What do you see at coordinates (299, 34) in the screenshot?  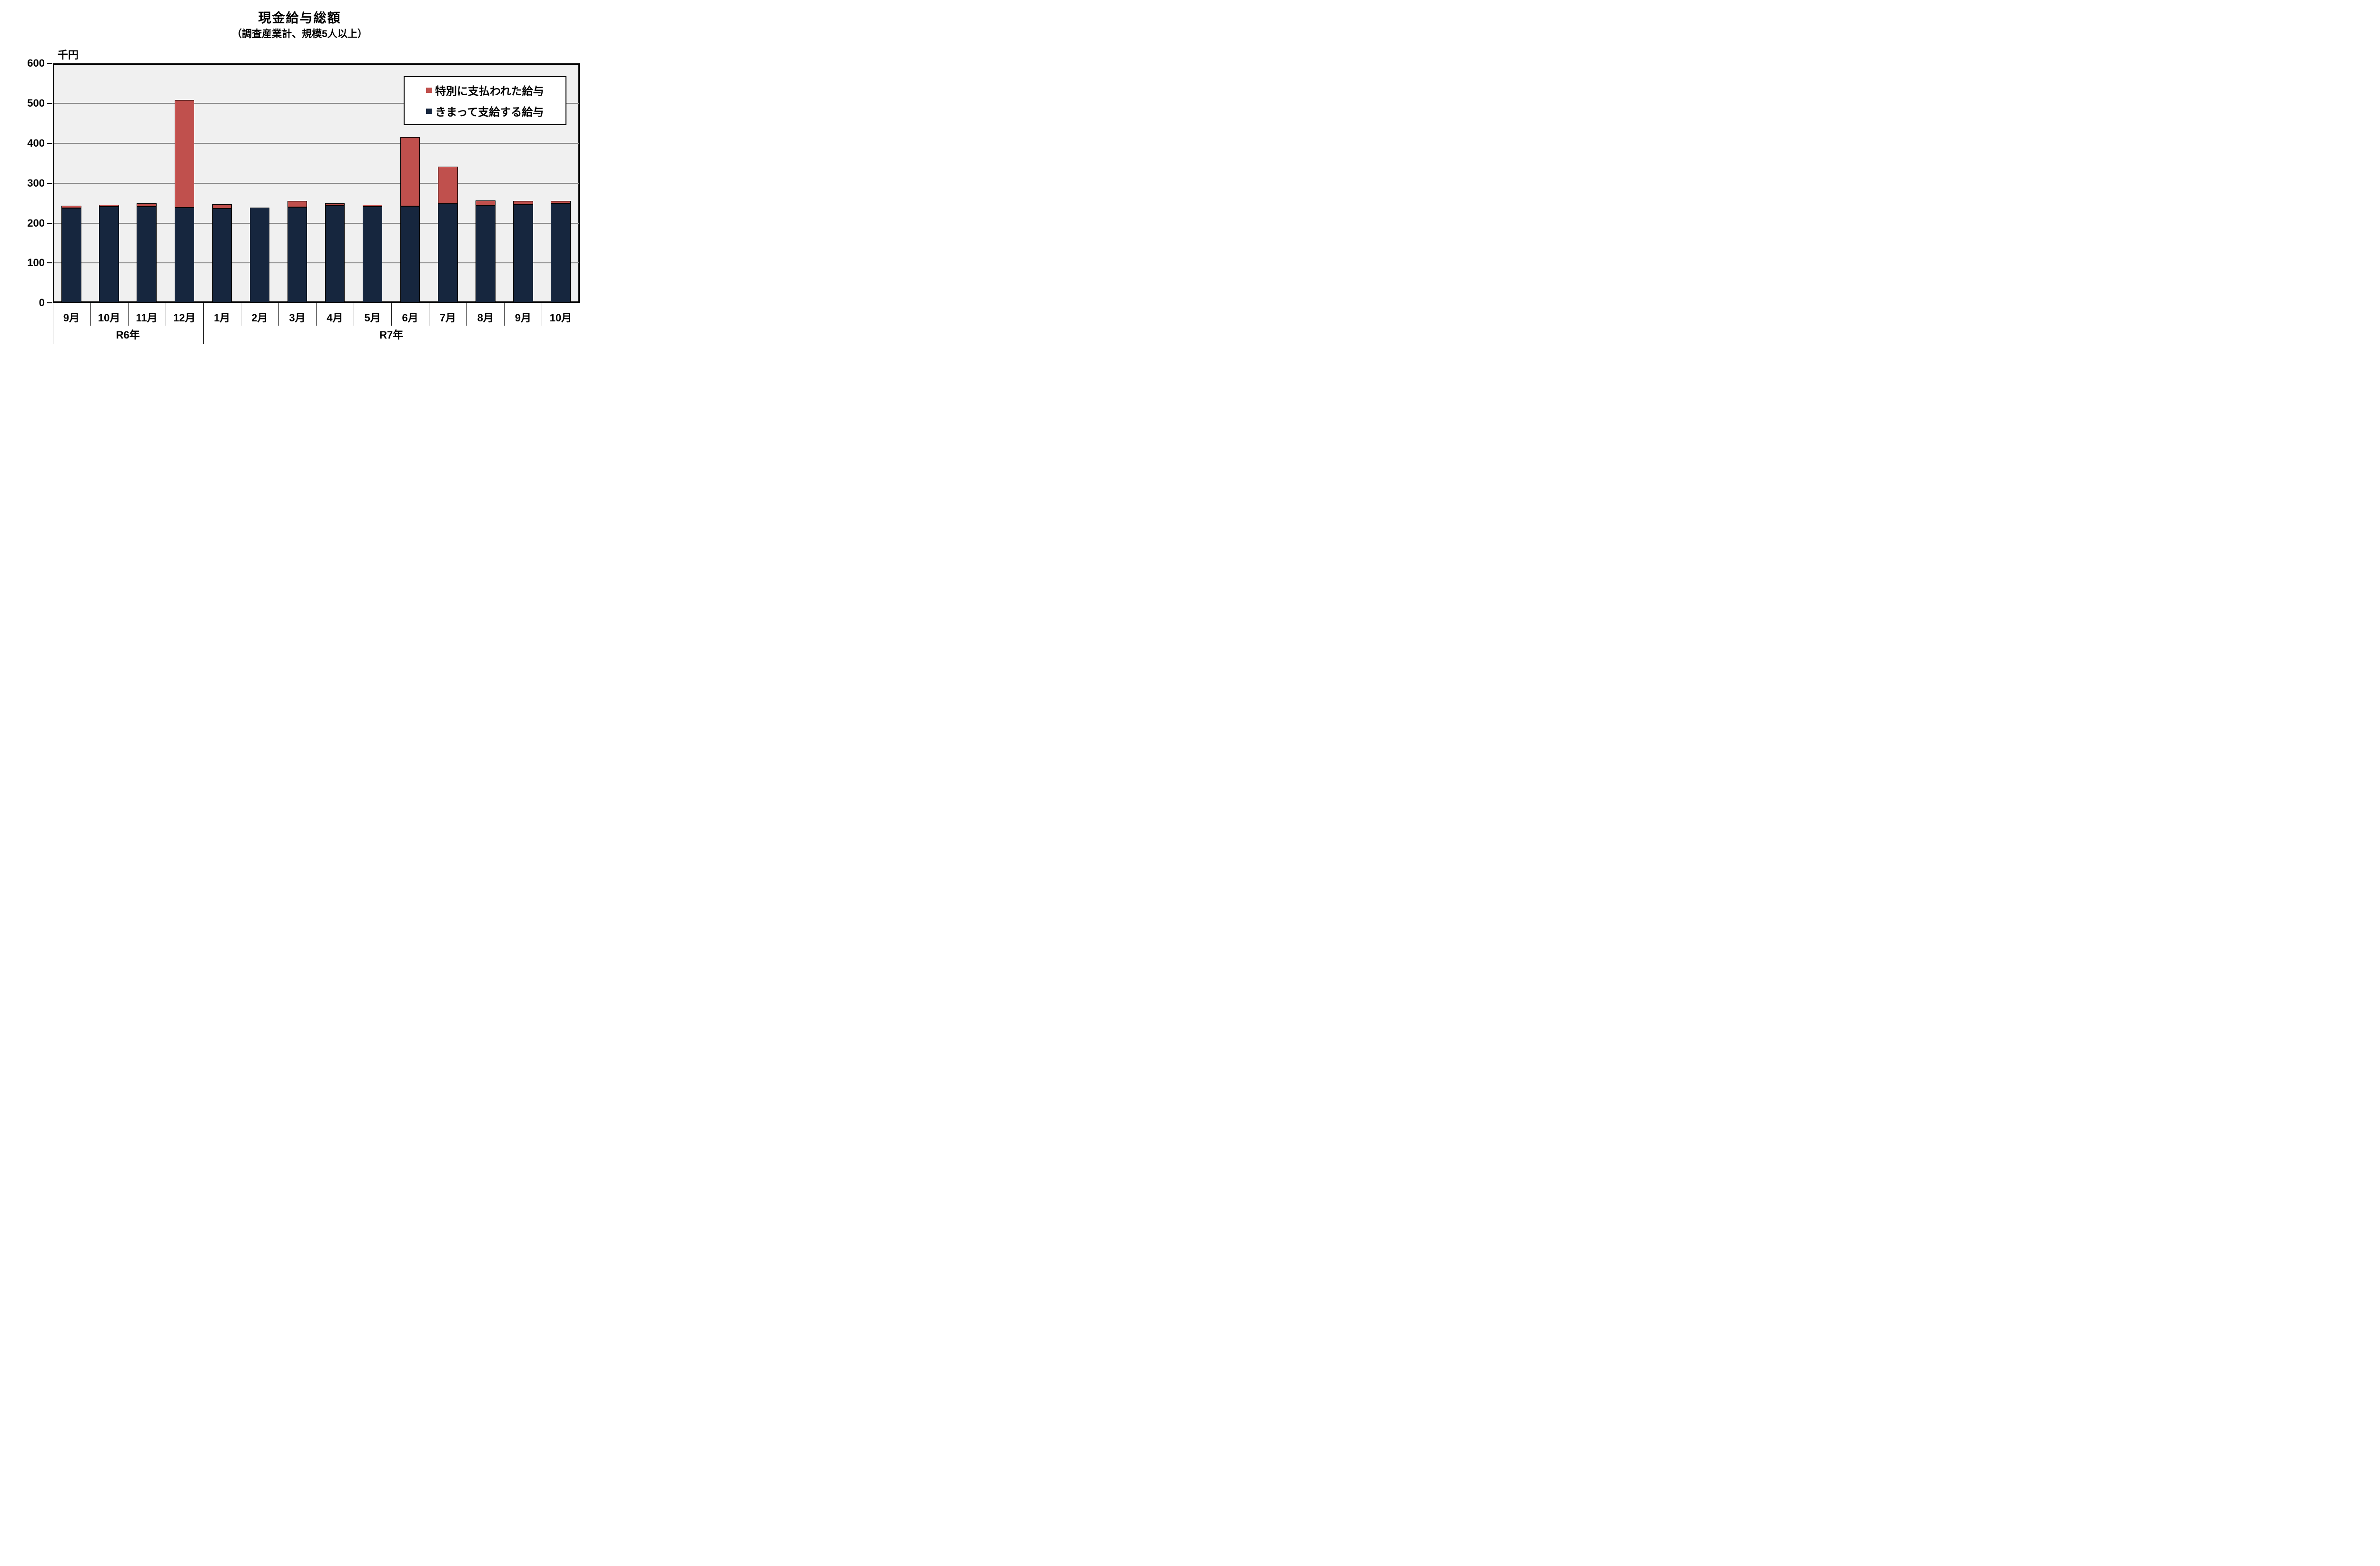 I see `chart-subtitle: （調査産業計、規模5人以上）` at bounding box center [299, 34].